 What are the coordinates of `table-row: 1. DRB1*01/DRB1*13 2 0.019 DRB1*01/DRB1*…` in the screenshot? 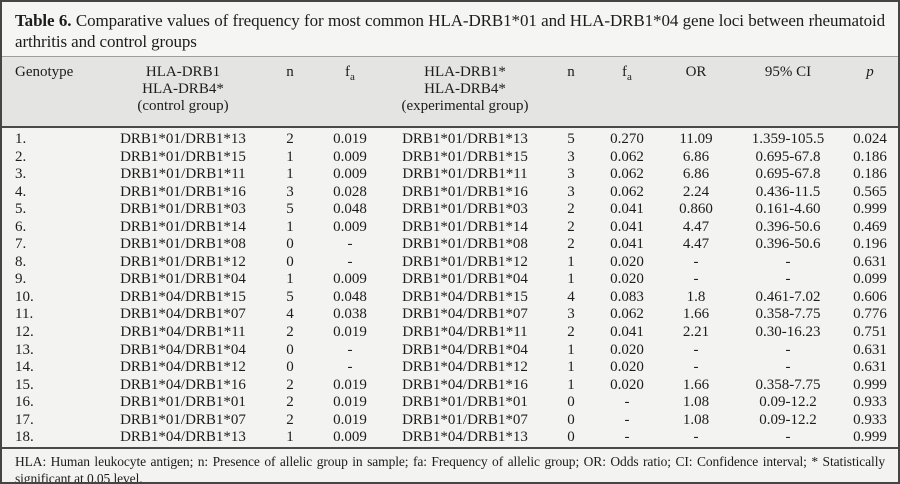 It's located at (450, 138).